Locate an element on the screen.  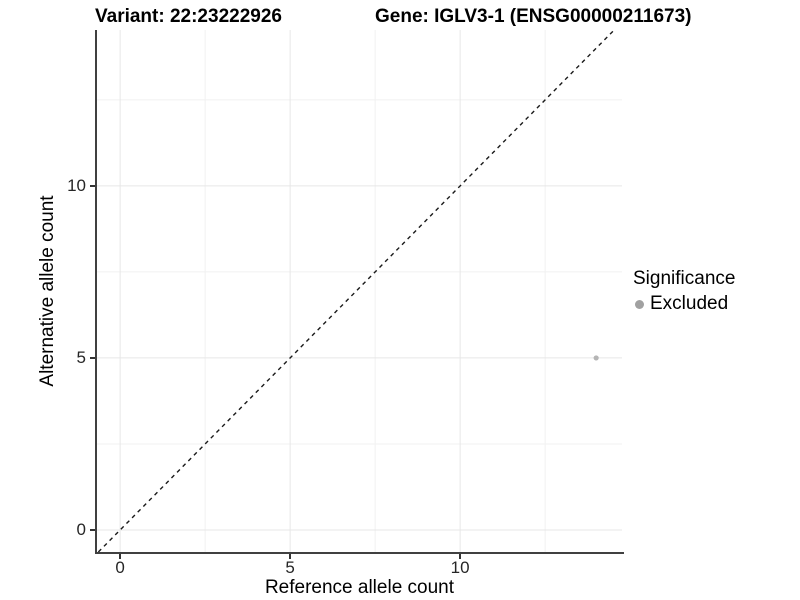
plot-title-gene: Gene: IGLV3-1 (ENSG00000211673) is located at coordinates (533, 16).